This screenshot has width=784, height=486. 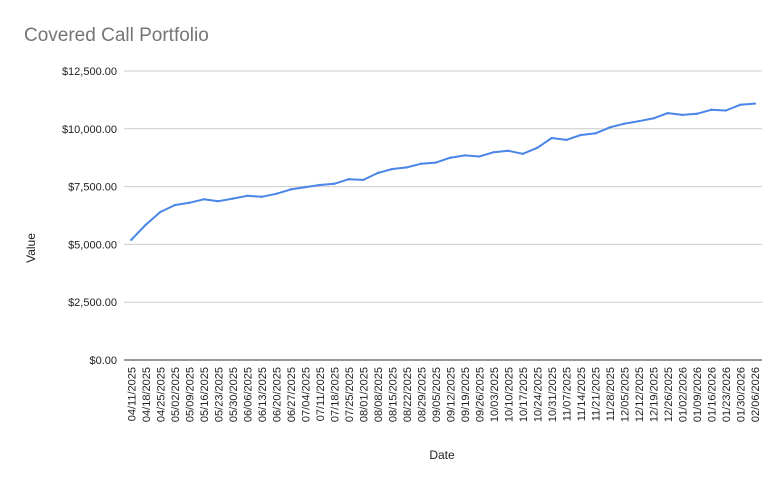 What do you see at coordinates (248, 394) in the screenshot?
I see `x-tick-label: 06/06/2025` at bounding box center [248, 394].